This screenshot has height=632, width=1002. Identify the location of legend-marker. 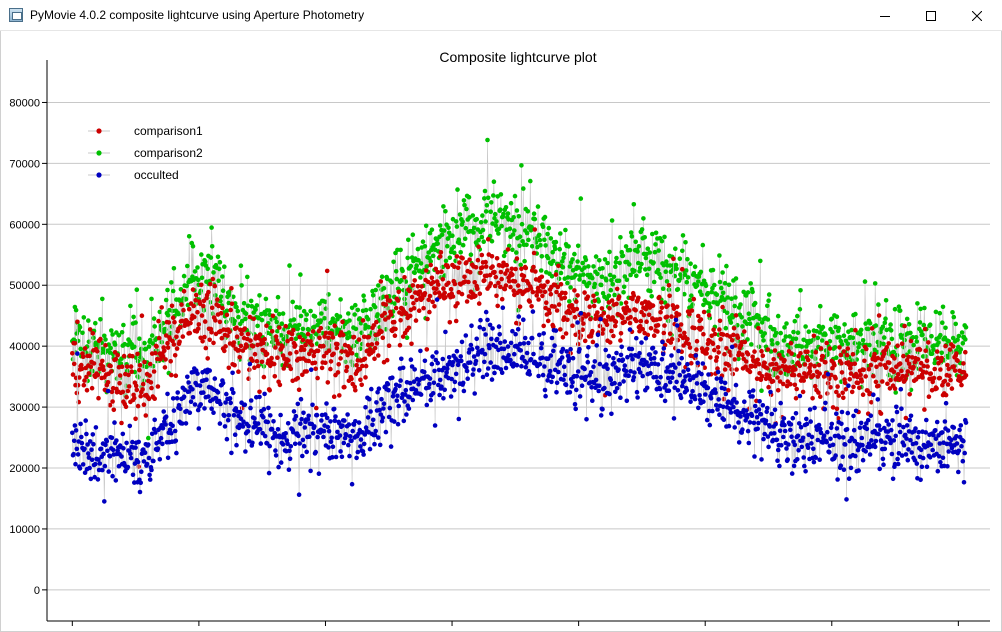
(99, 153).